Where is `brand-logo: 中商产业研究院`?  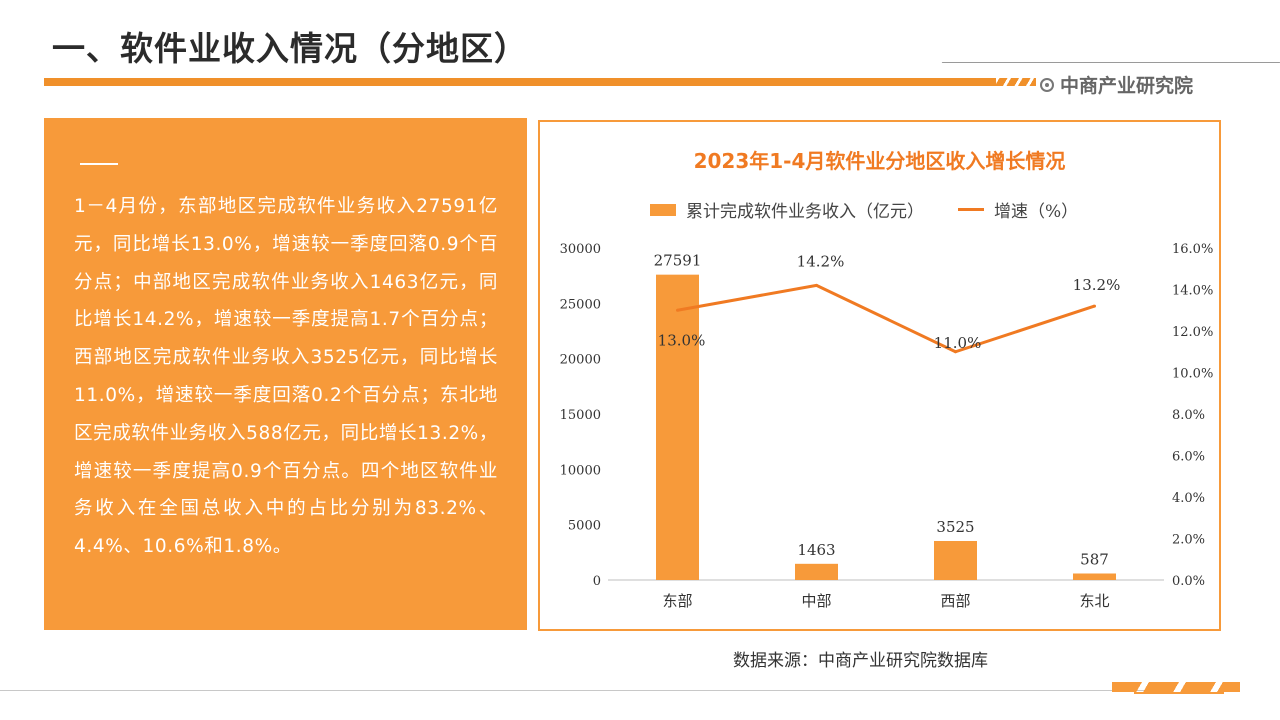 brand-logo: 中商产业研究院 is located at coordinates (1116, 84).